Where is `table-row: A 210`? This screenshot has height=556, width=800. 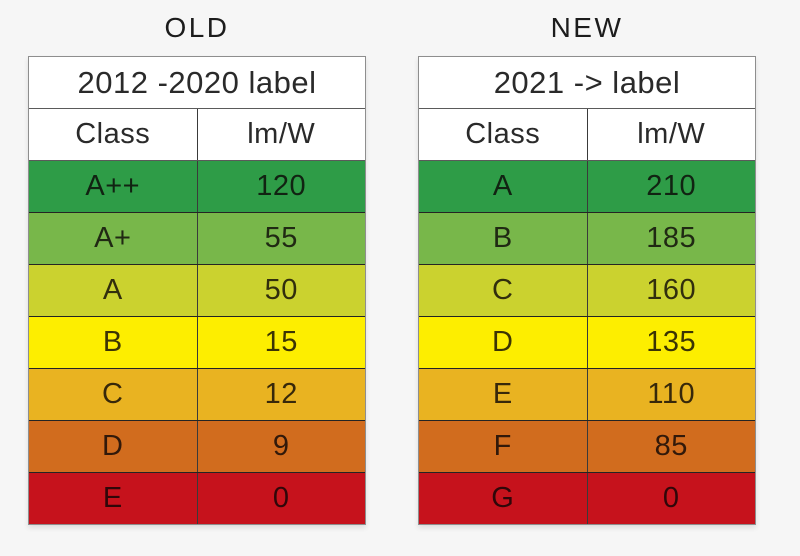 table-row: A 210 is located at coordinates (587, 186).